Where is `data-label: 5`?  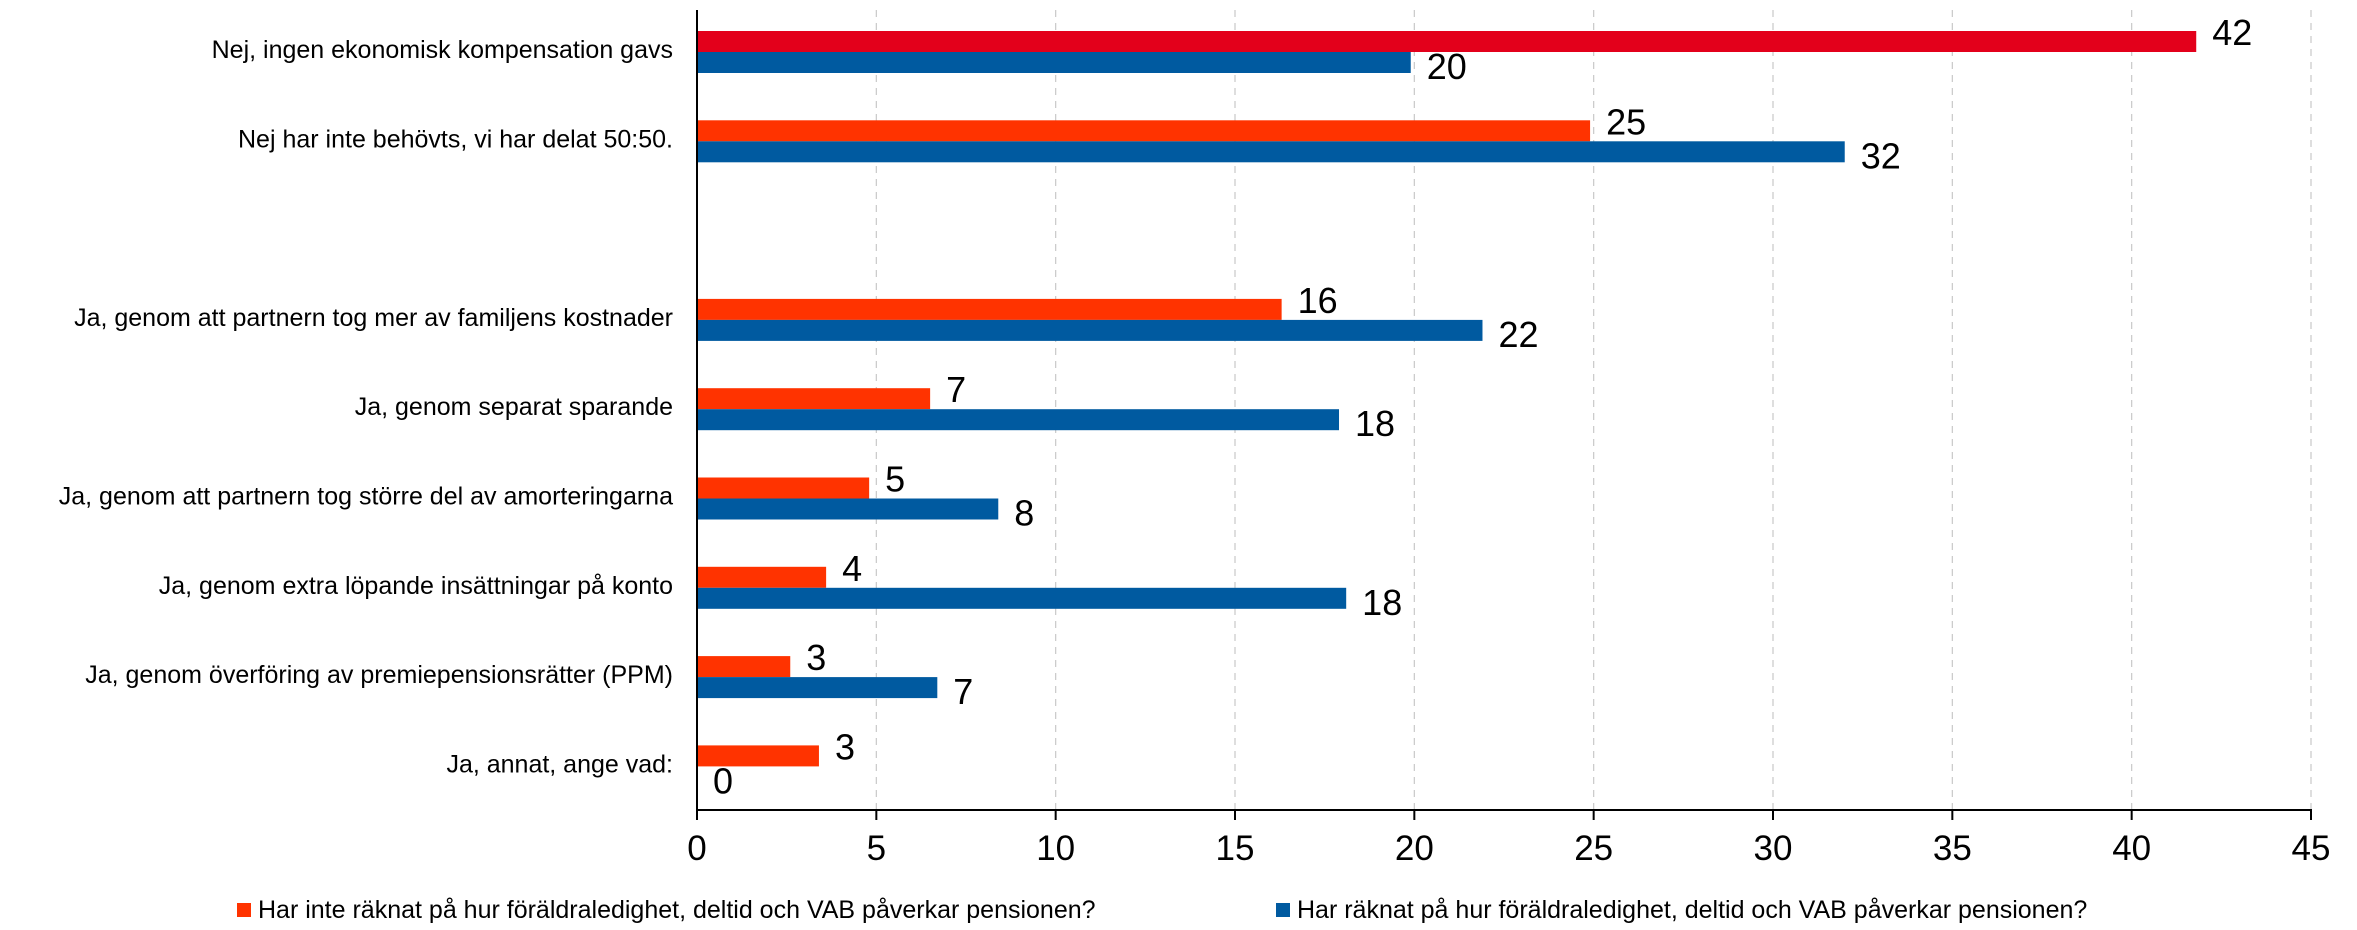
data-label: 5 is located at coordinates (895, 479).